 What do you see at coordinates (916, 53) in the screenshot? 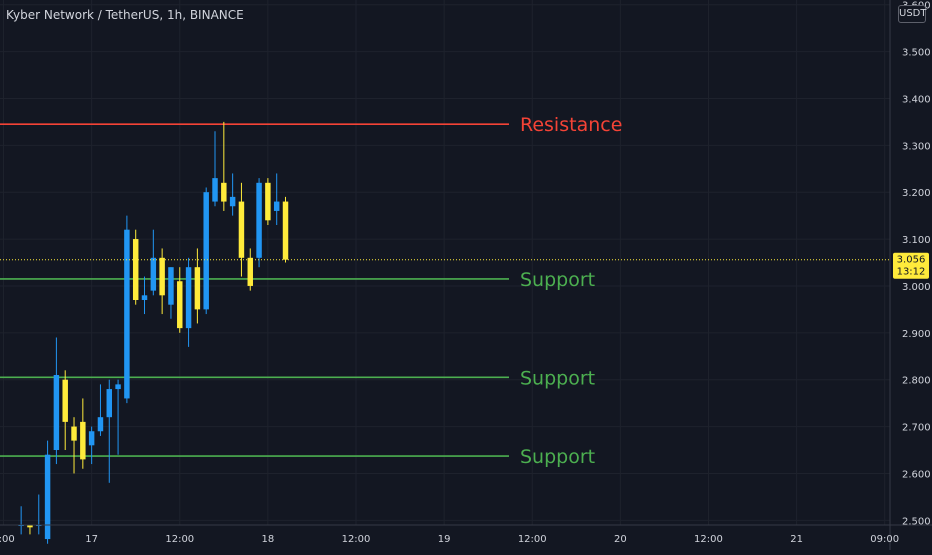
I see `price-tick-label: 3.500` at bounding box center [916, 53].